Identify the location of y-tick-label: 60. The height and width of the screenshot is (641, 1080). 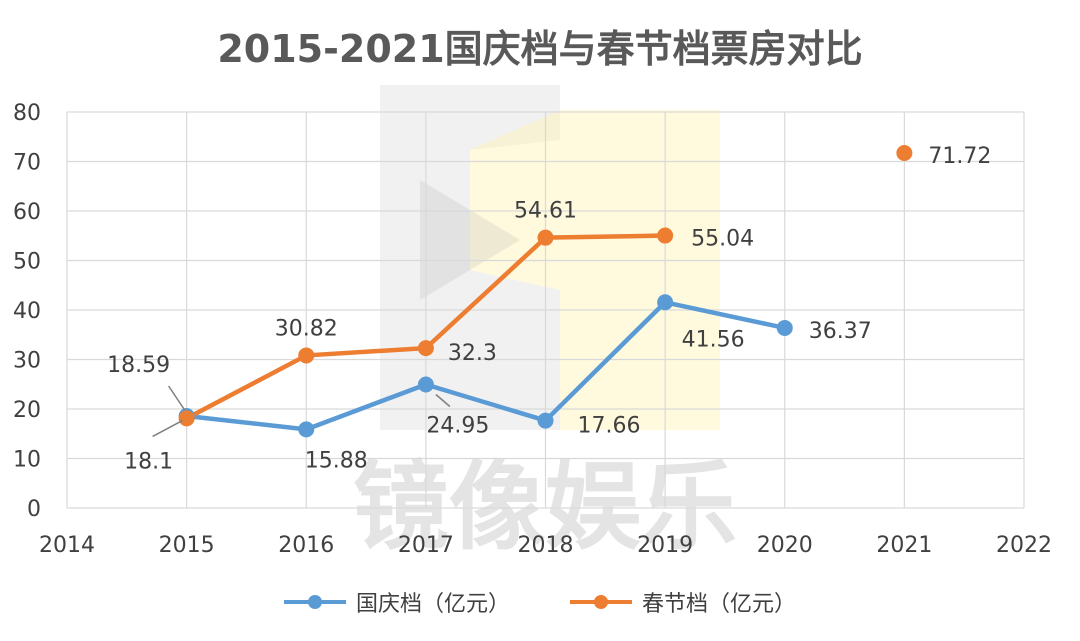
(27, 212).